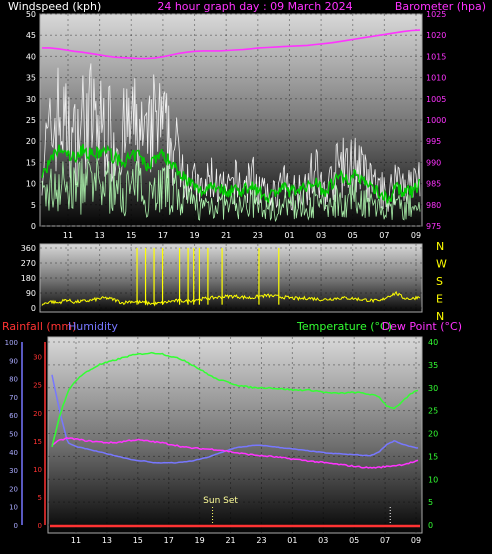  I want to click on barometer-axis-title: Barometer (hpa), so click(440, 6).